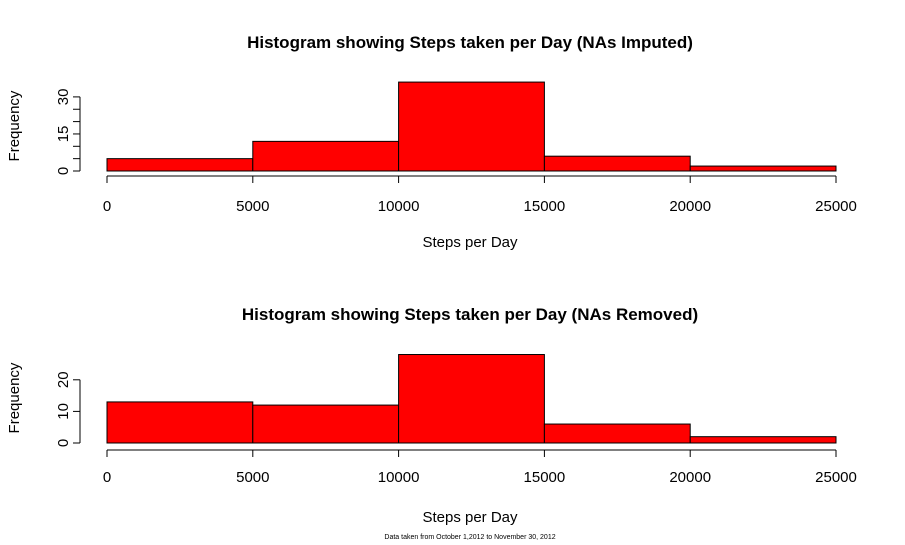 This screenshot has width=905, height=545. What do you see at coordinates (480, 467) in the screenshot?
I see `x-axis-removed: 0 5000 10000 15000 20000 25000` at bounding box center [480, 467].